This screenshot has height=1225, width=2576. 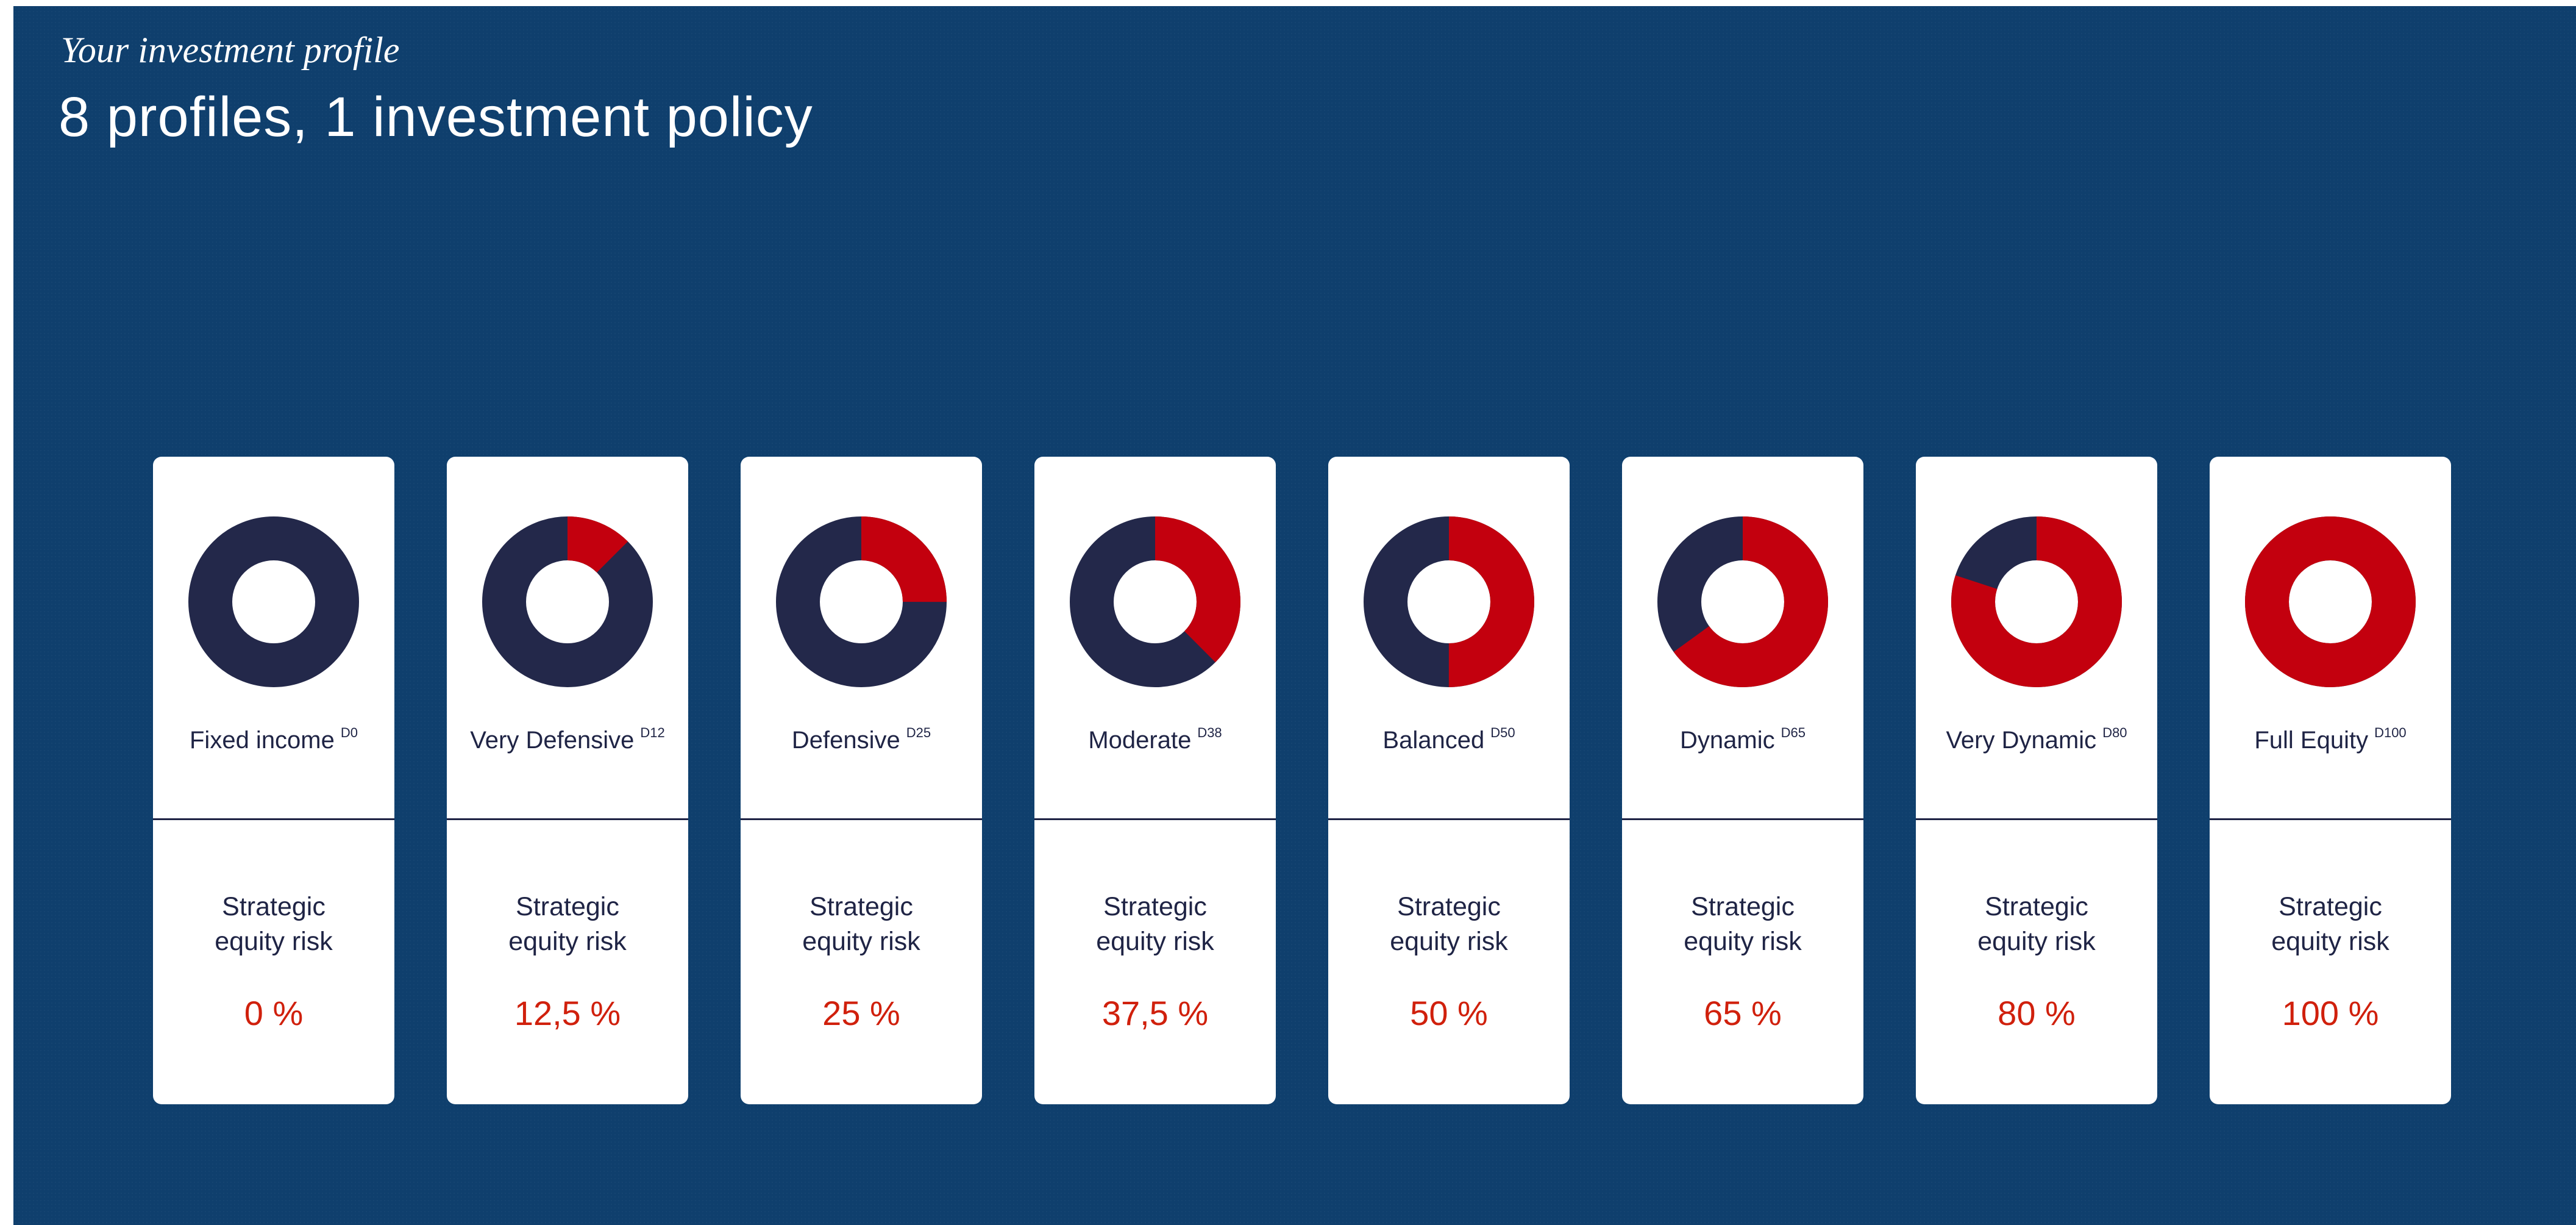 I want to click on profile-code: D38, so click(x=1209, y=732).